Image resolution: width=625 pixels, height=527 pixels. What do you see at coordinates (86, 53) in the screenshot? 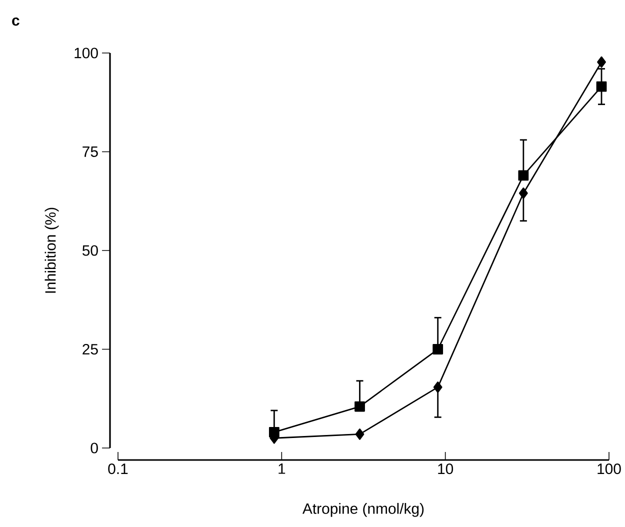
I see `y-tick-label: 100` at bounding box center [86, 53].